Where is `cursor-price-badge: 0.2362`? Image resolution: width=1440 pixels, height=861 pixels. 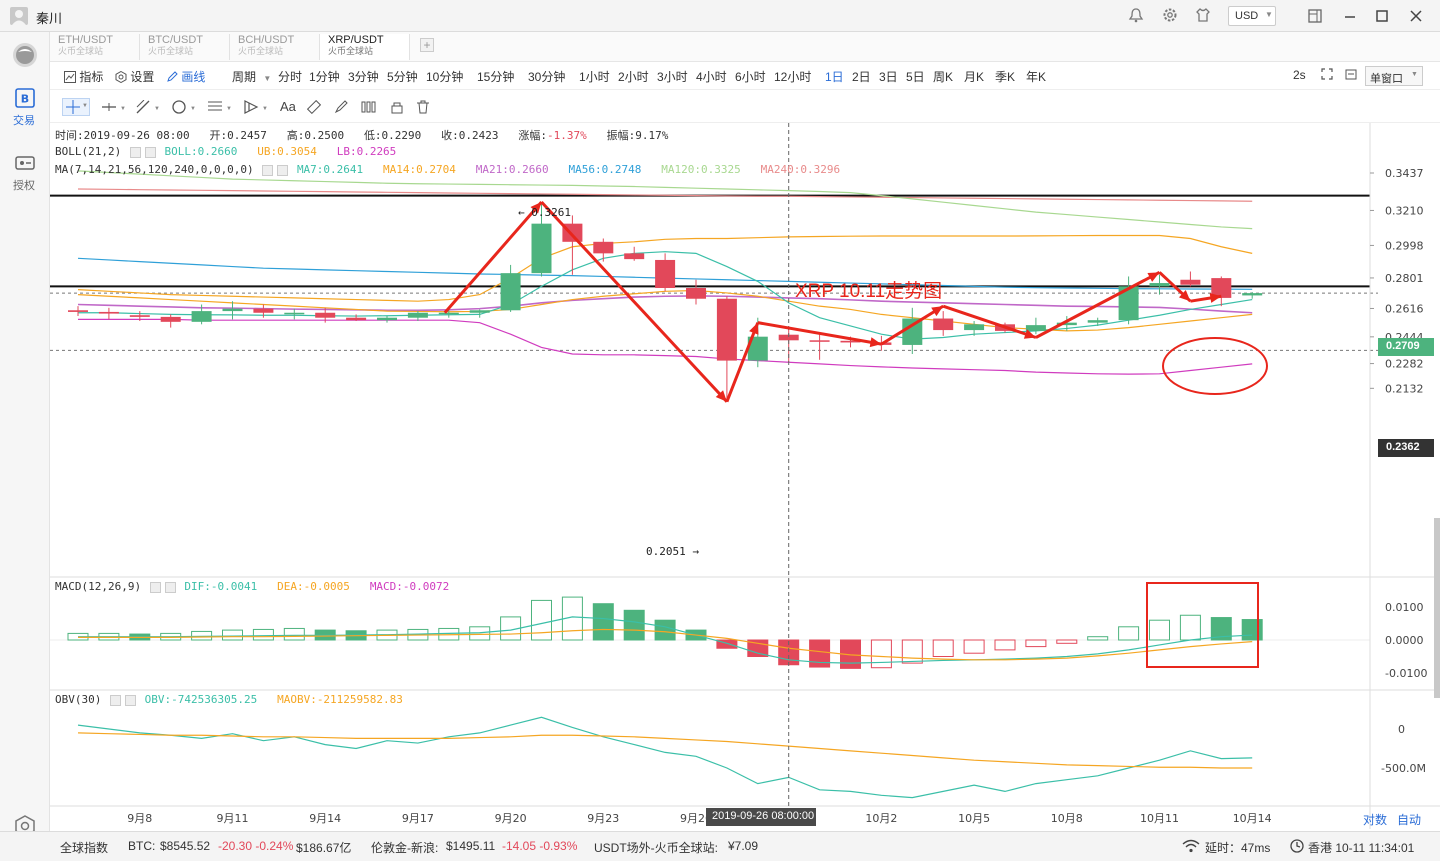
cursor-price-badge: 0.2362 is located at coordinates (1406, 448).